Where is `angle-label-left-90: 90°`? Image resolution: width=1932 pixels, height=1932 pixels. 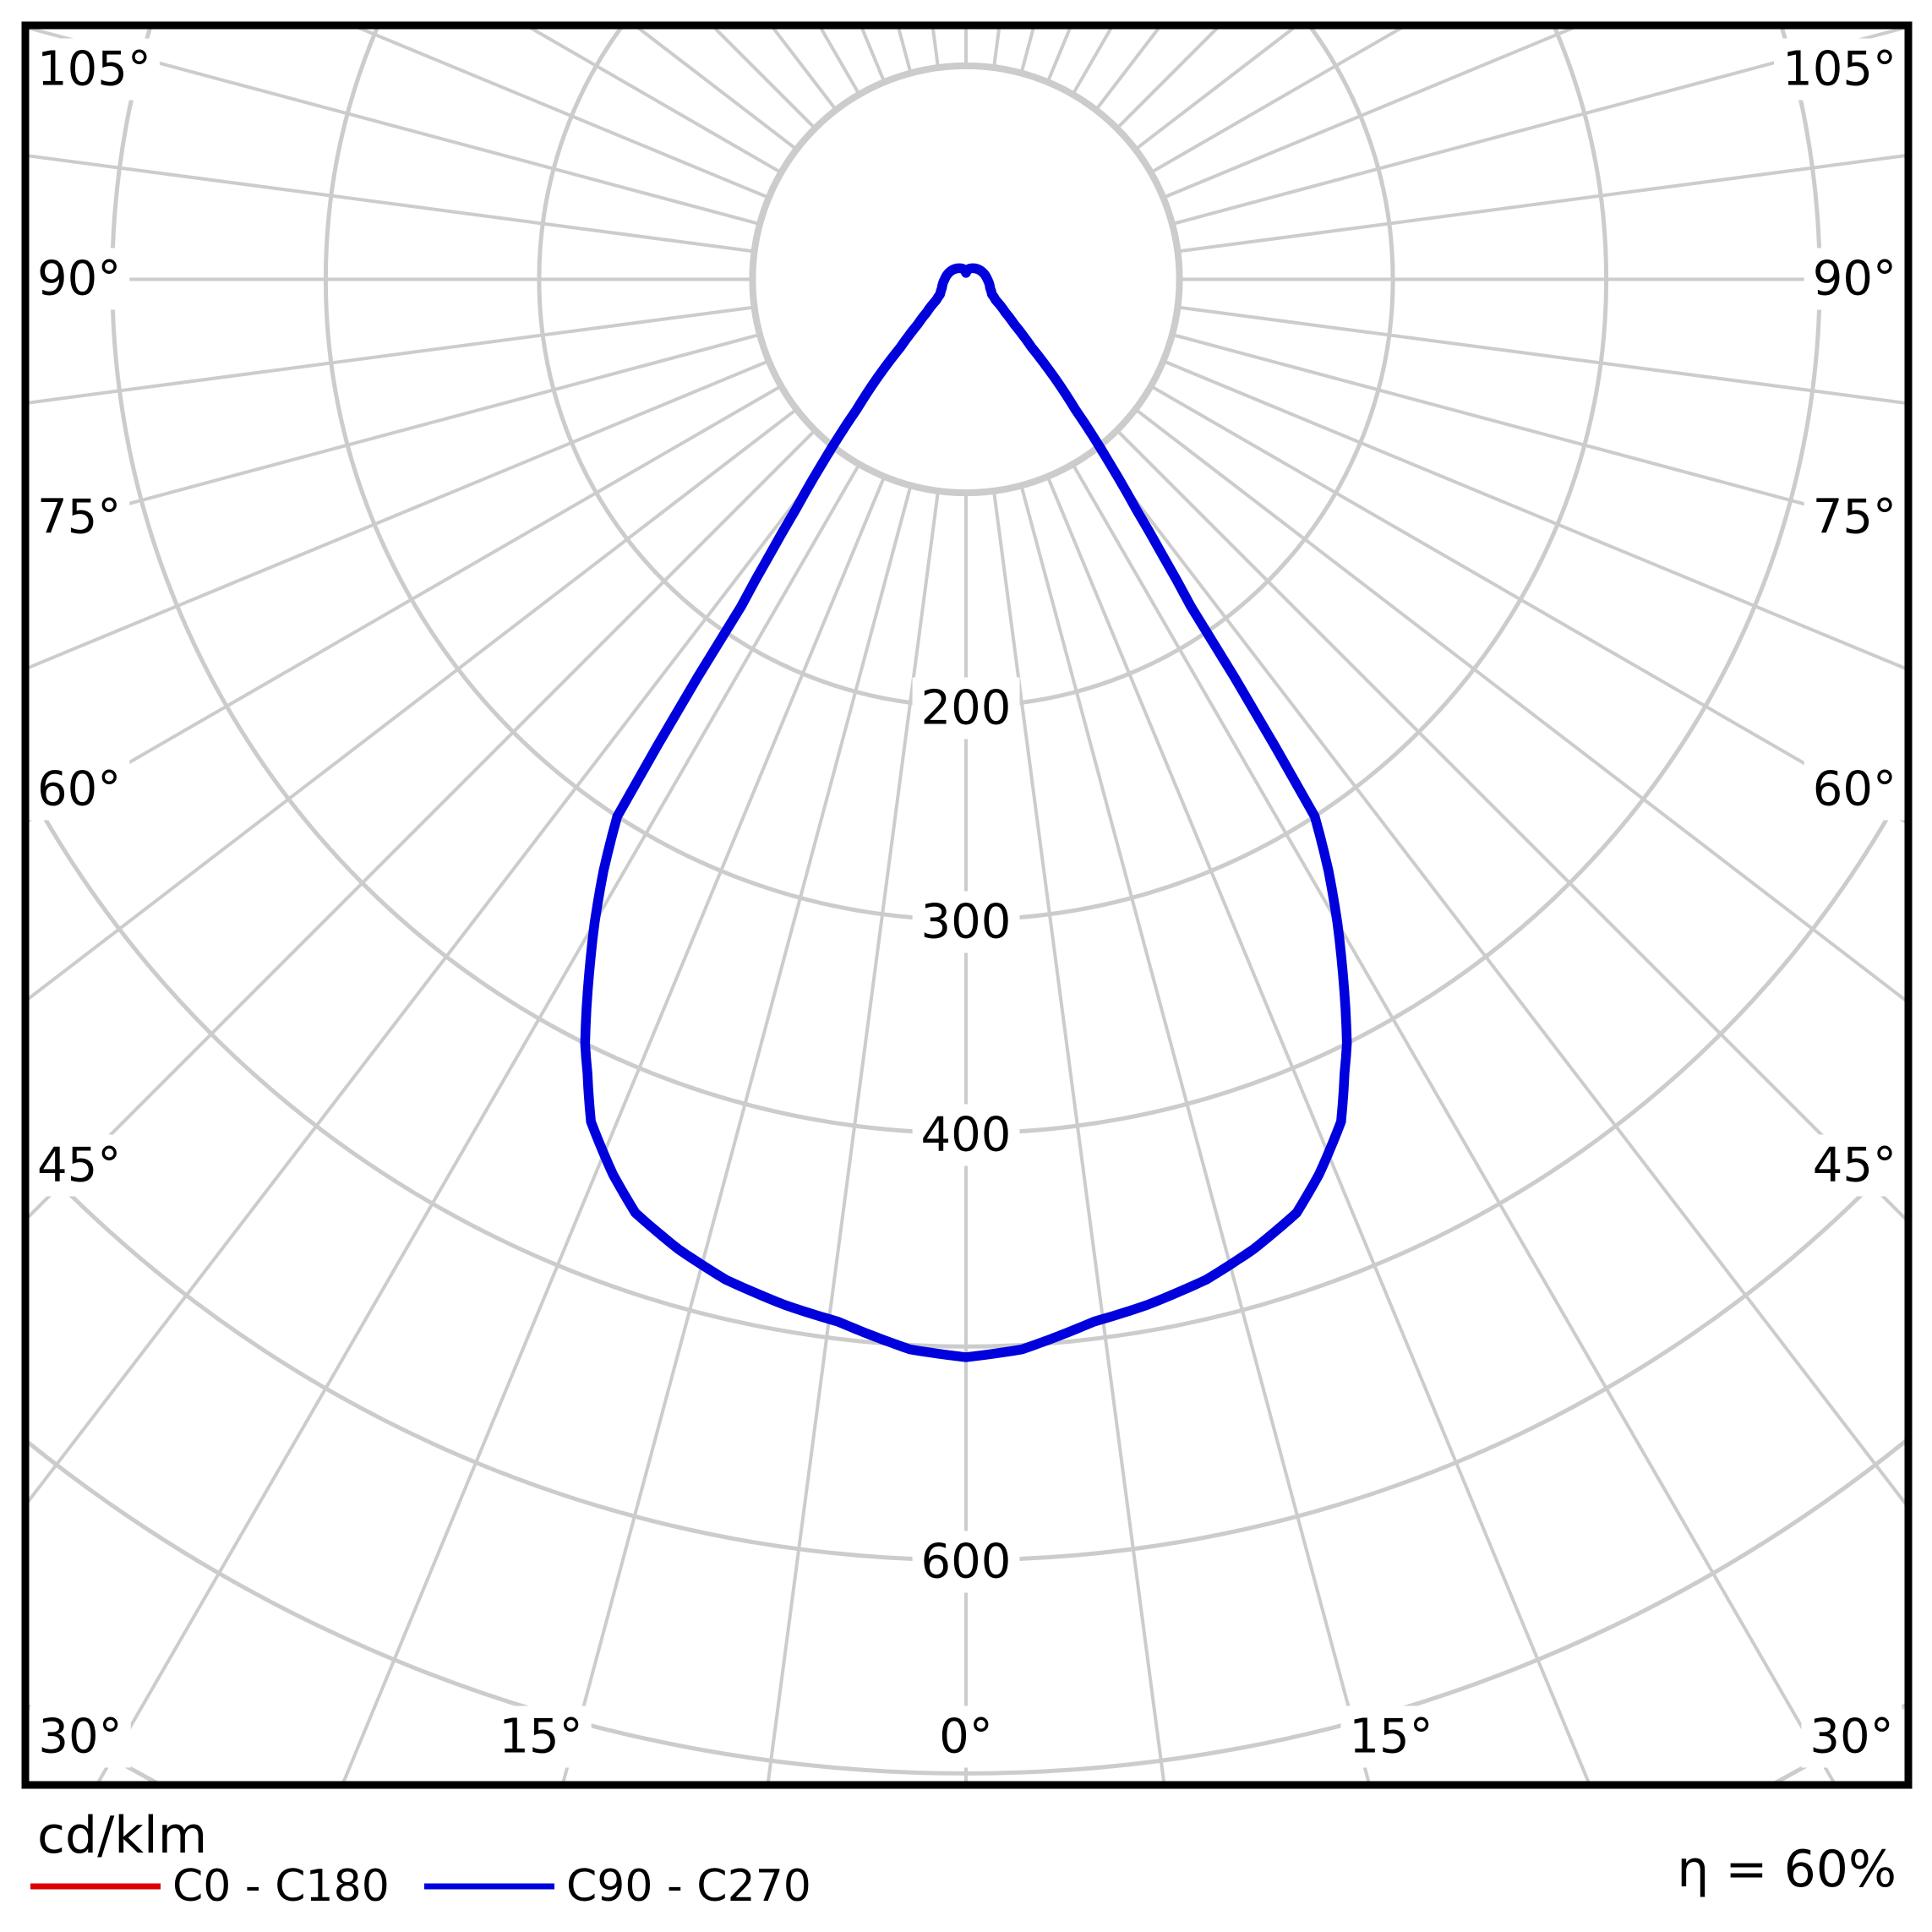 angle-label-left-90: 90° is located at coordinates (79, 279).